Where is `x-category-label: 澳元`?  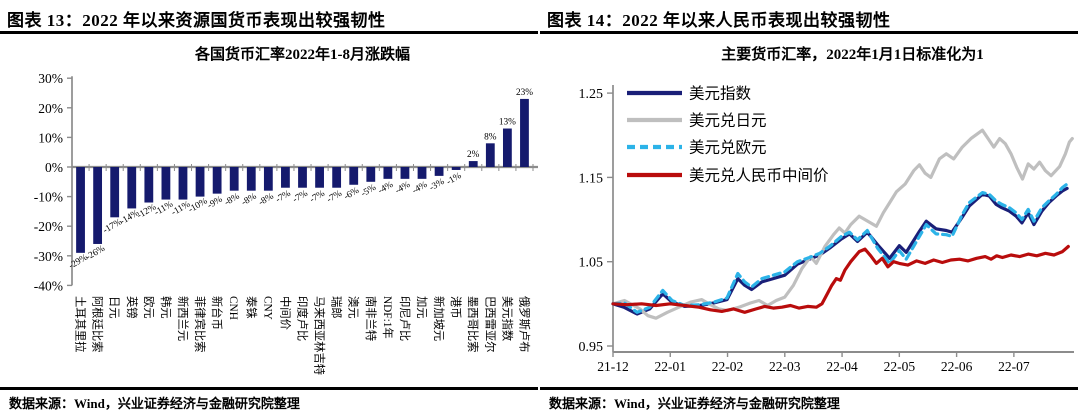 x-category-label: 澳元 is located at coordinates (353, 307).